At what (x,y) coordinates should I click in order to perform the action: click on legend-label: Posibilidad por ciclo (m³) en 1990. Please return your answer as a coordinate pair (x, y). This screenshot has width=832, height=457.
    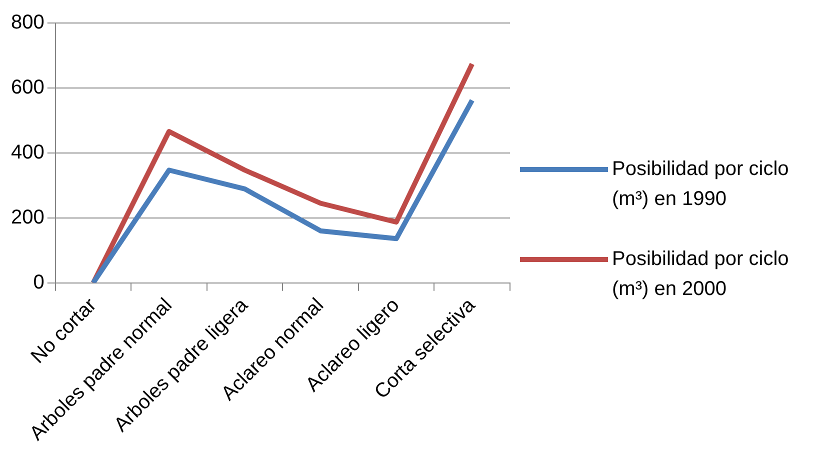
    Looking at the image, I should click on (701, 184).